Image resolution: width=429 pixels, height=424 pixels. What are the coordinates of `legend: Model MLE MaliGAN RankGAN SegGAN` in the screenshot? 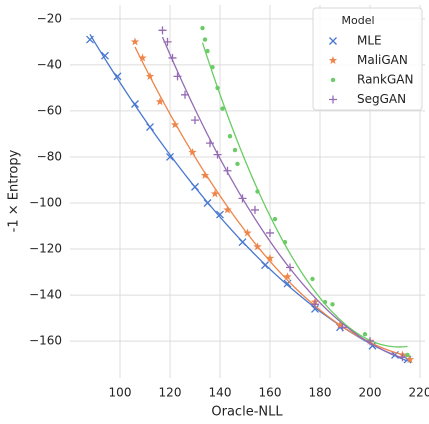 It's located at (367, 59).